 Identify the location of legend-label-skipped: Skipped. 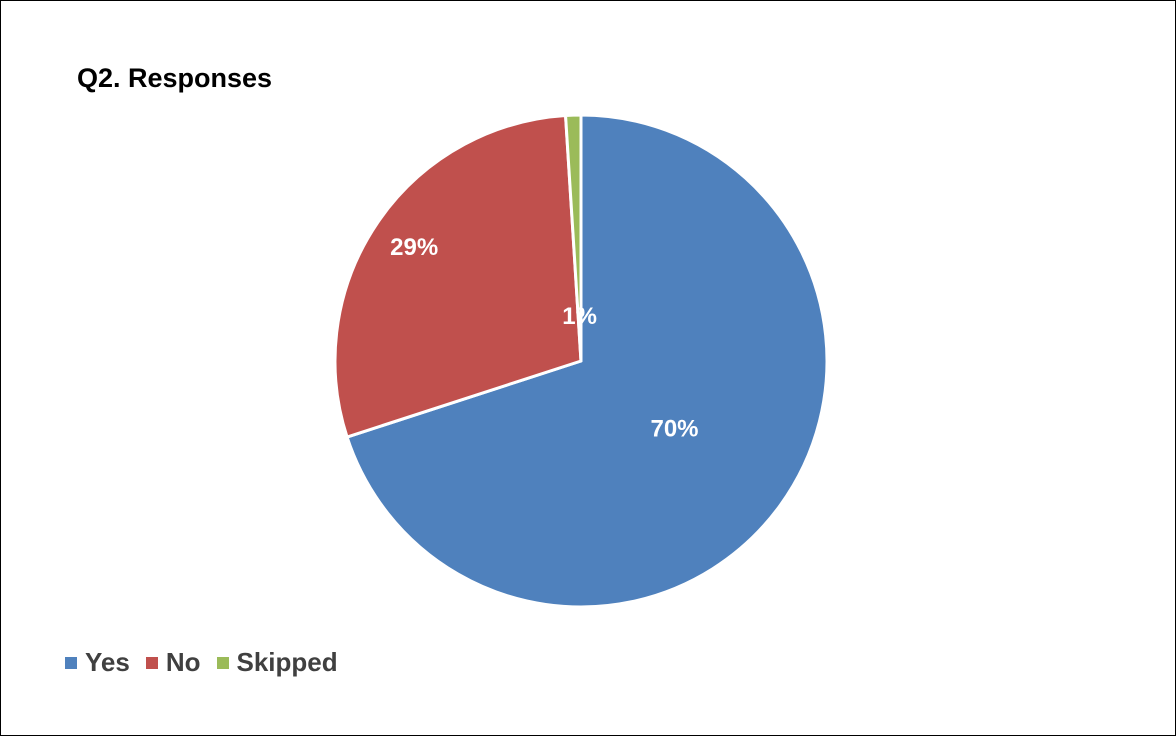
(287, 662).